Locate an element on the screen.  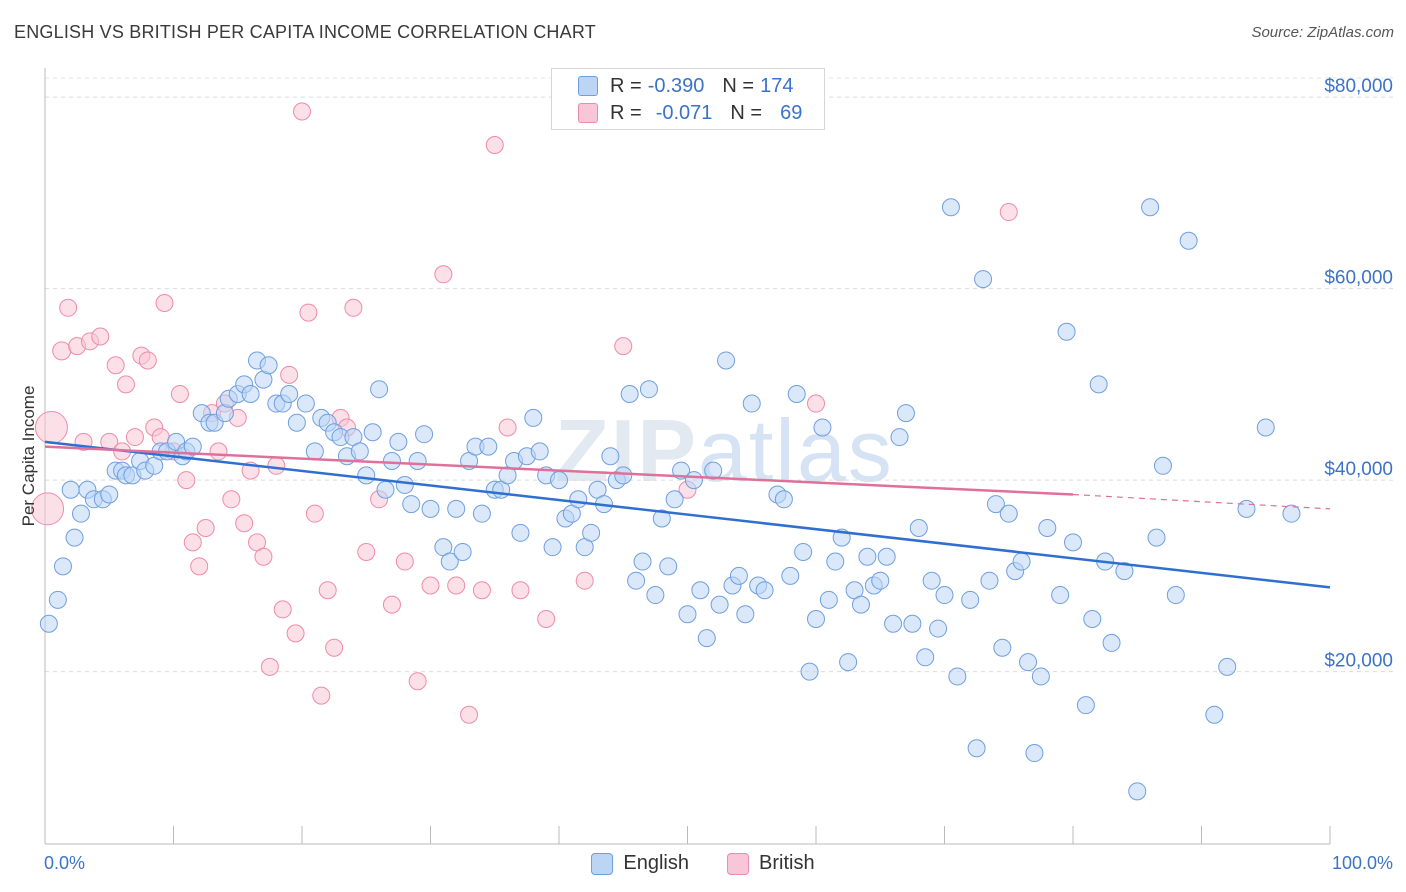
british-swatch is located at coordinates (738, 863).